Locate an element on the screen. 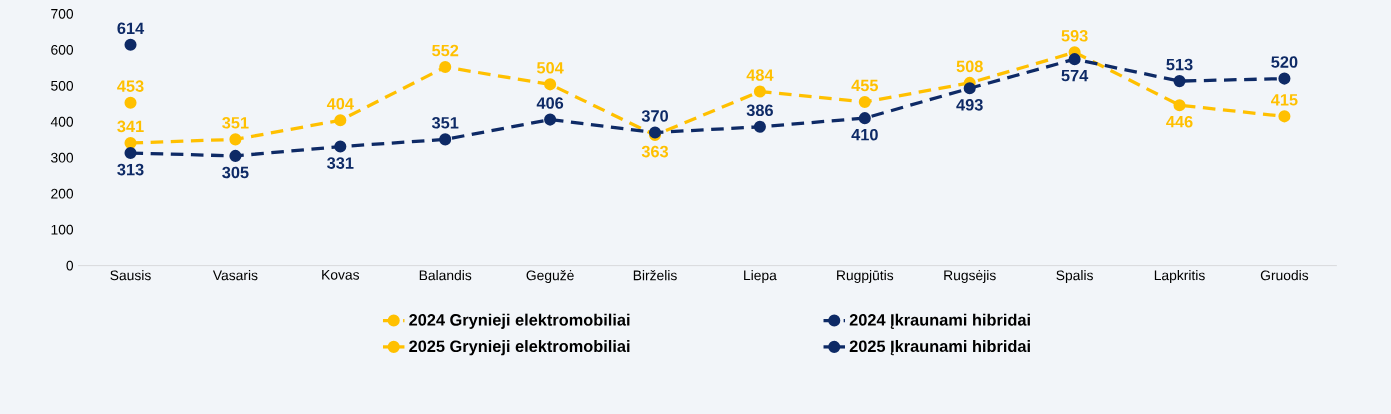 The height and width of the screenshot is (414, 1391). x-tick-label: Rugsėjis is located at coordinates (970, 276).